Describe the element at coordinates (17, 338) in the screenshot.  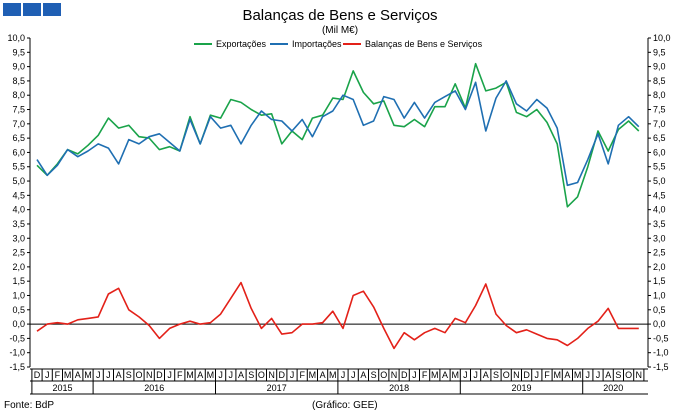
I see `y-tick-label-left: -0,5` at that location.